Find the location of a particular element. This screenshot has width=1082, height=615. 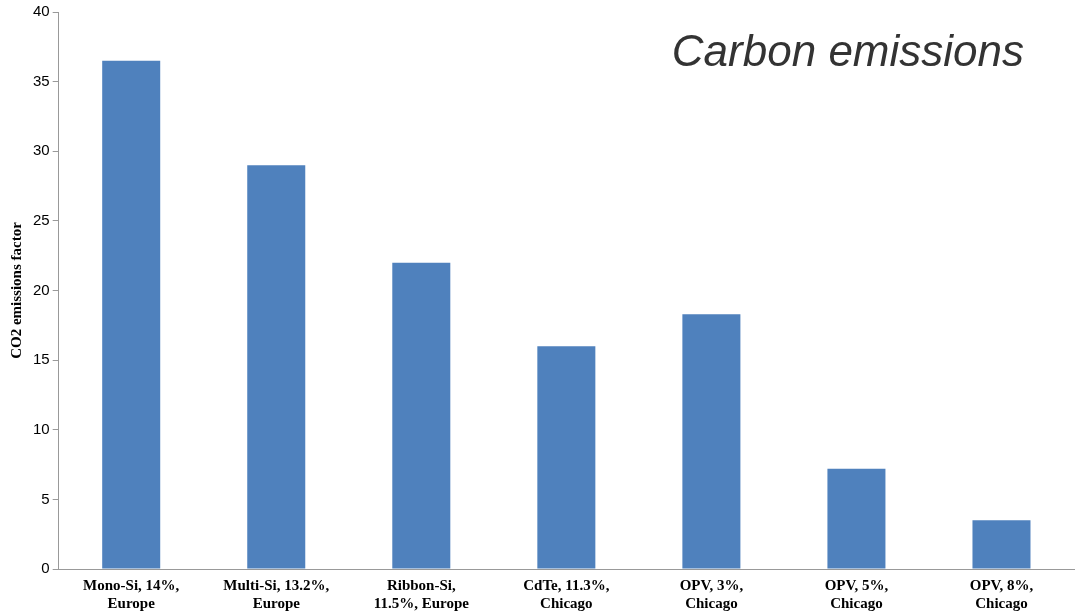

x-tick-label: OPV, 5%, Chicago is located at coordinates (856, 593).